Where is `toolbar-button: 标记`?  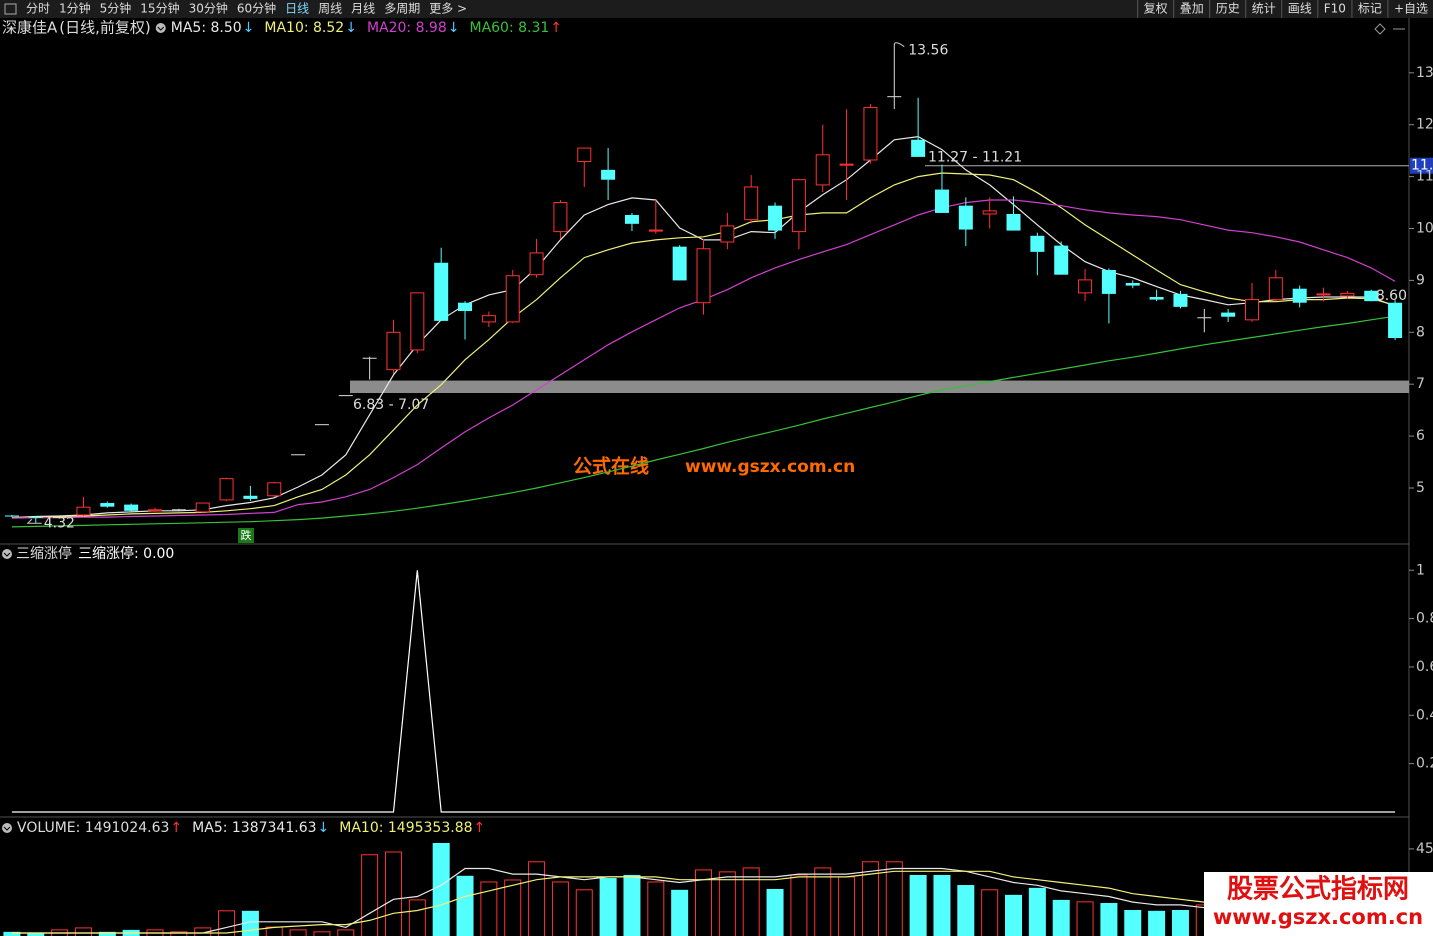
toolbar-button: 标记 is located at coordinates (1370, 9).